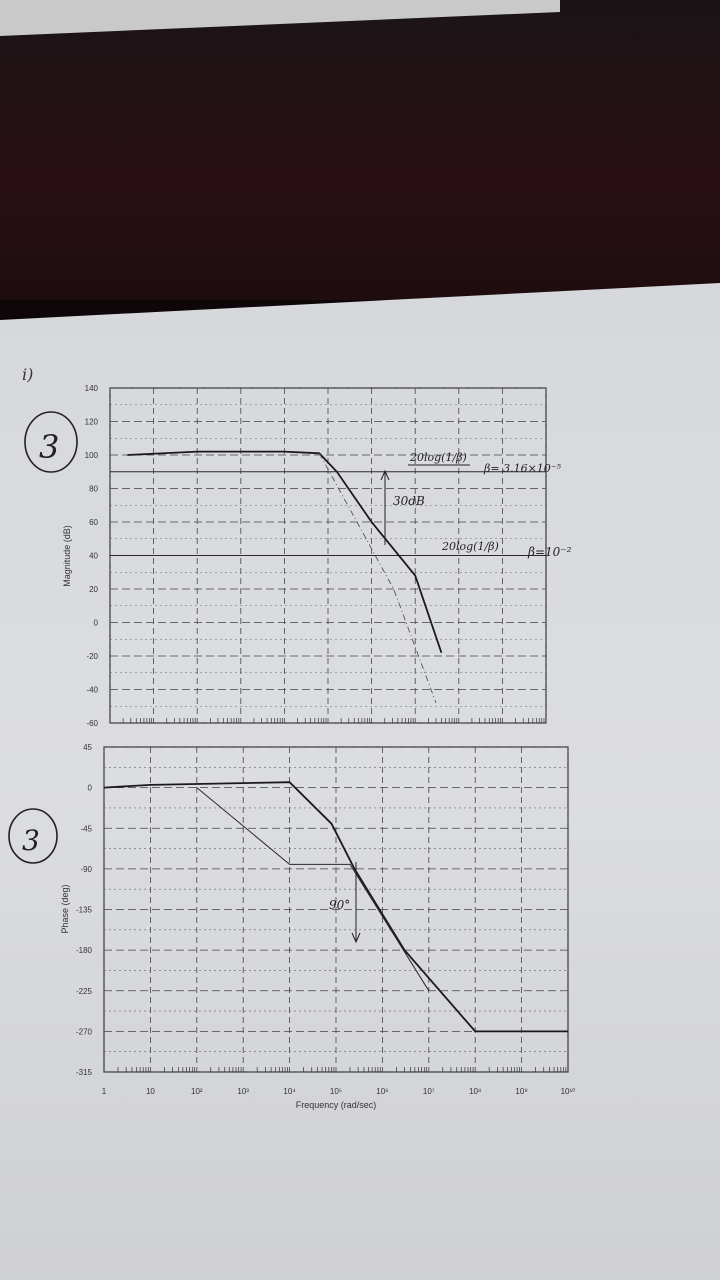 The image size is (720, 1280). Describe the element at coordinates (92, 388) in the screenshot. I see `y-tick-label: 140` at that location.